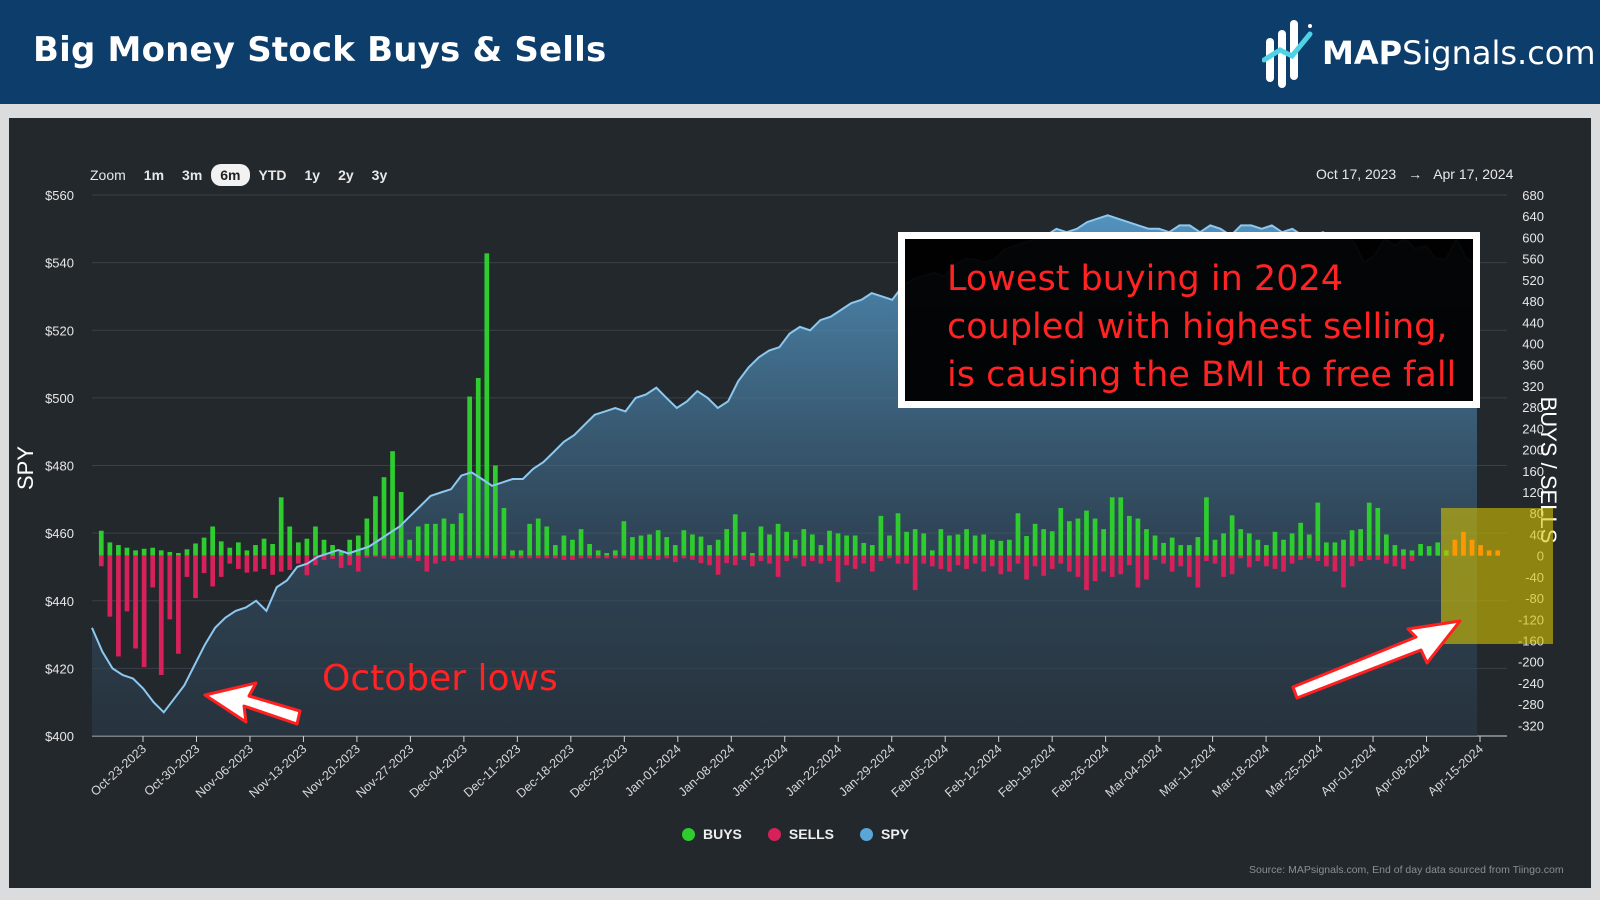  Describe the element at coordinates (230, 175) in the screenshot. I see `zoom-6m-button: 6m` at that location.